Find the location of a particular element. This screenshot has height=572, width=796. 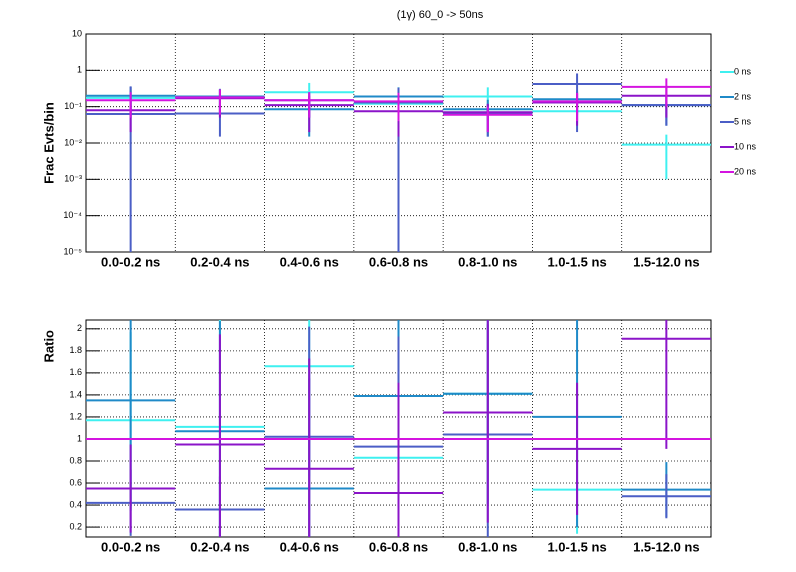

y-tick-label: 10⁻⁵ is located at coordinates (73, 251).